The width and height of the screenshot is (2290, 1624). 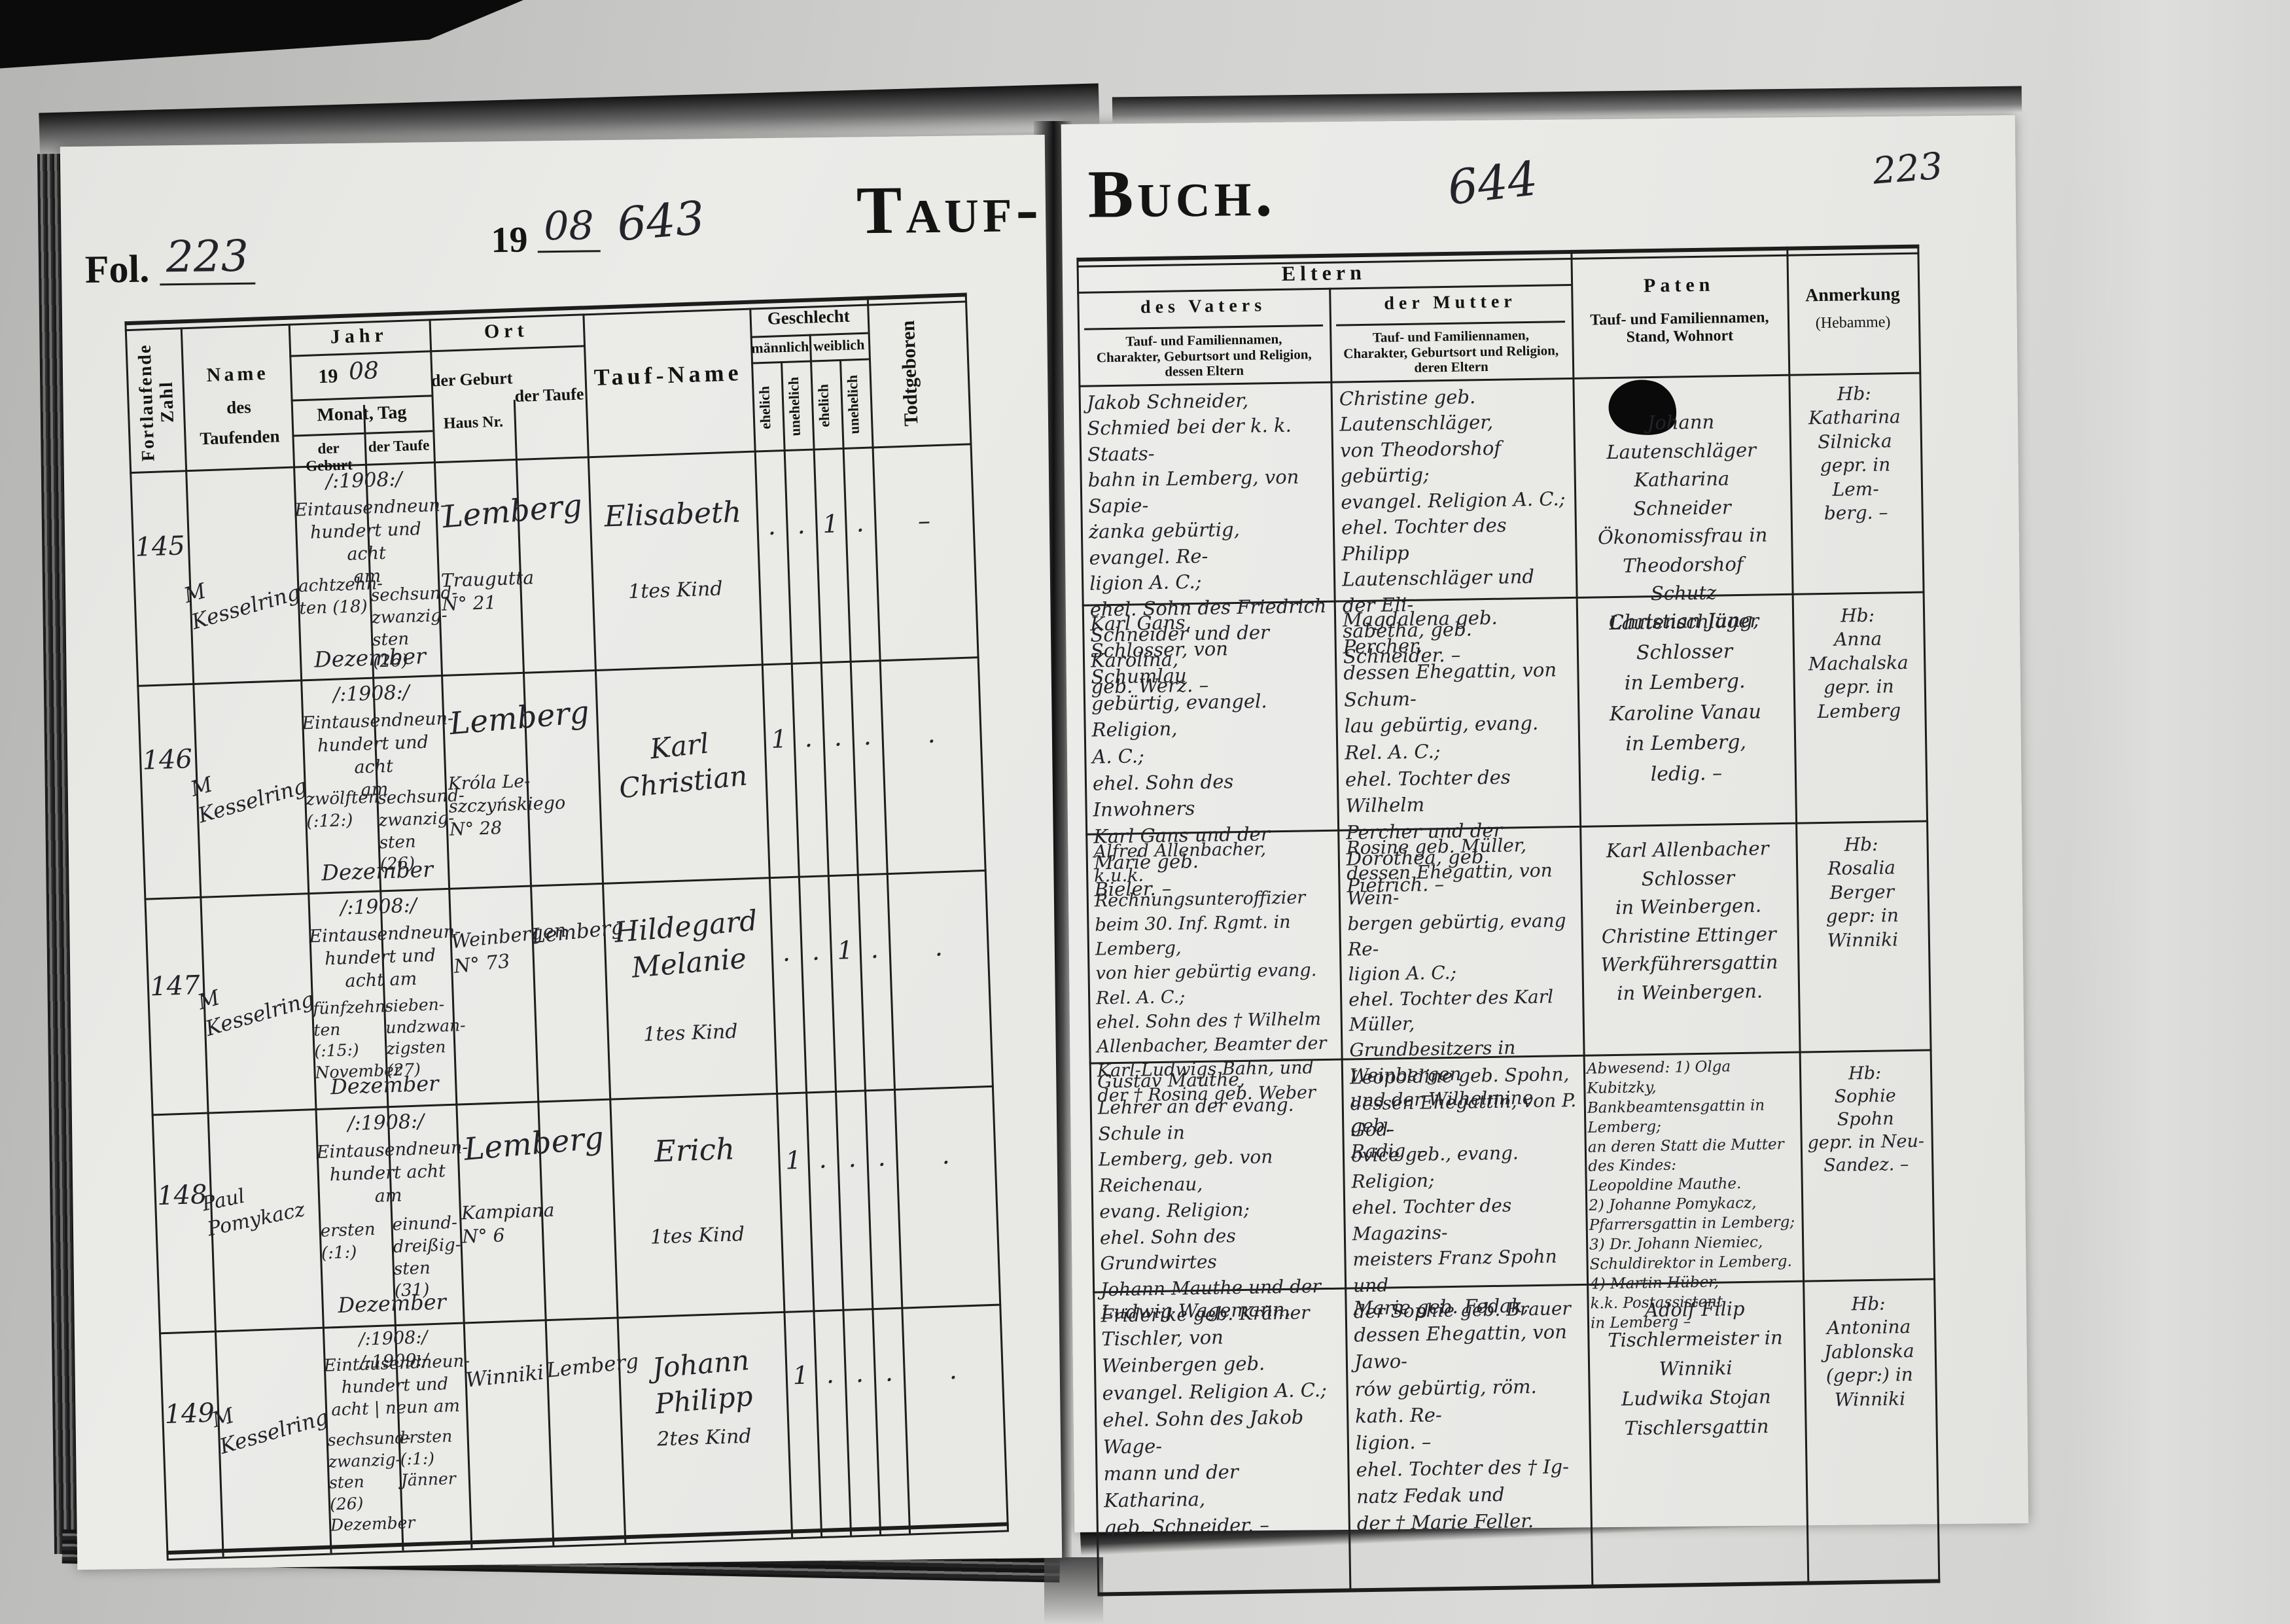 I want to click on geburt-tag: sechsund- zwanzig- sten (26) Dezember, so click(x=371, y=1481).